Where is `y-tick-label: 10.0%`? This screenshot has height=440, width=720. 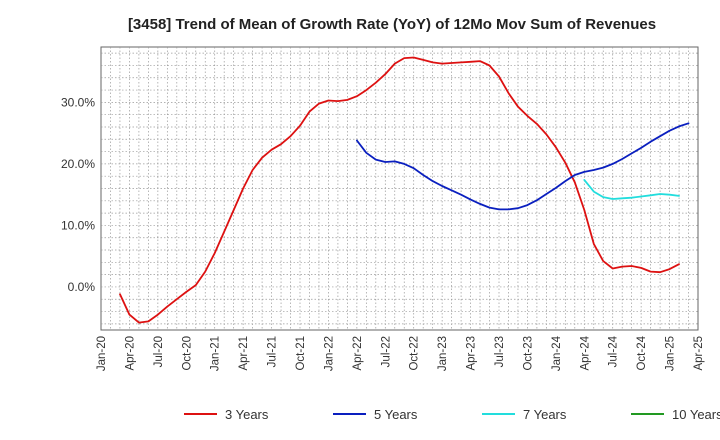
y-tick-label: 10.0% is located at coordinates (78, 225).